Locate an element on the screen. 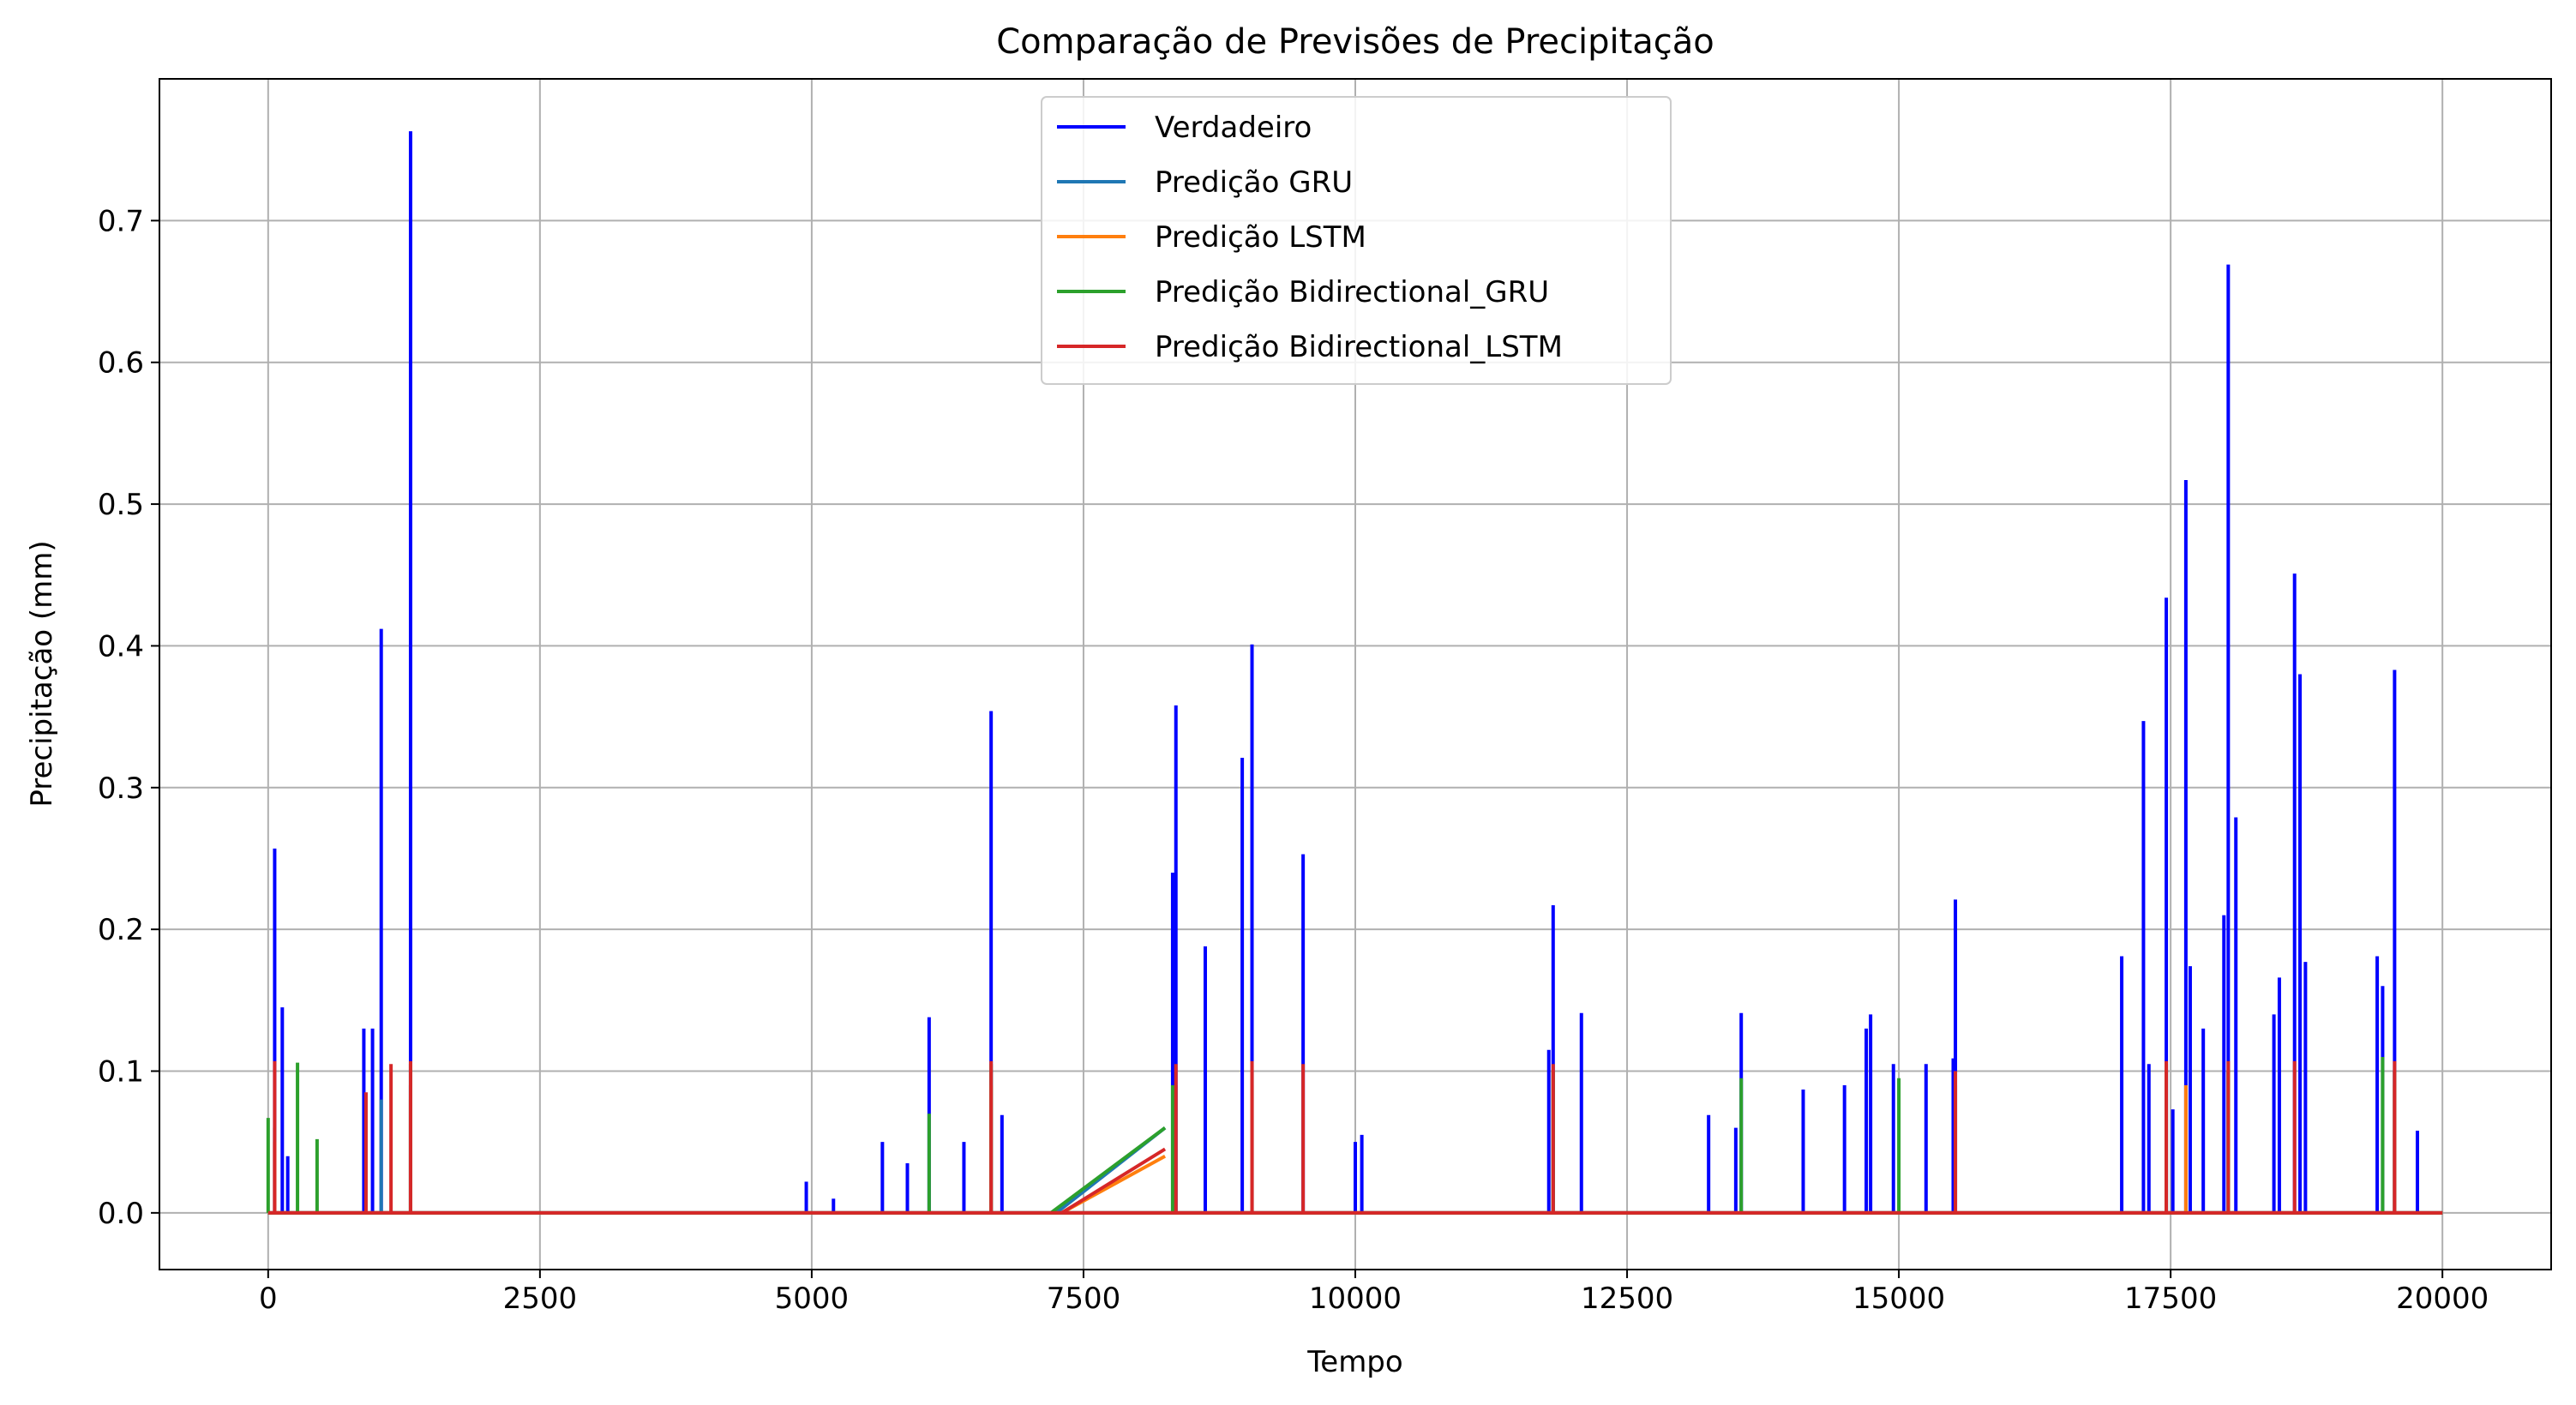 This screenshot has height=1405, width=2576. legend-box is located at coordinates (1356, 241).